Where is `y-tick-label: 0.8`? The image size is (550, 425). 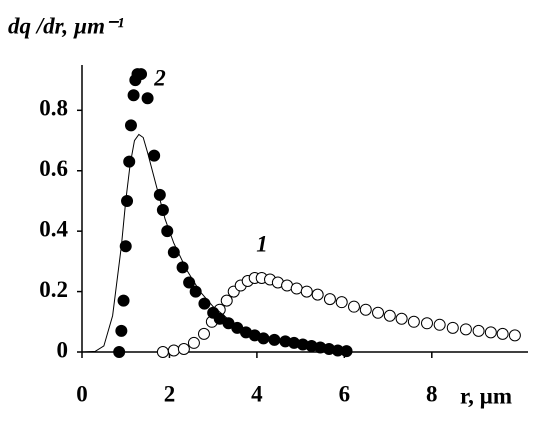
y-tick-label: 0.8 is located at coordinates (53, 108).